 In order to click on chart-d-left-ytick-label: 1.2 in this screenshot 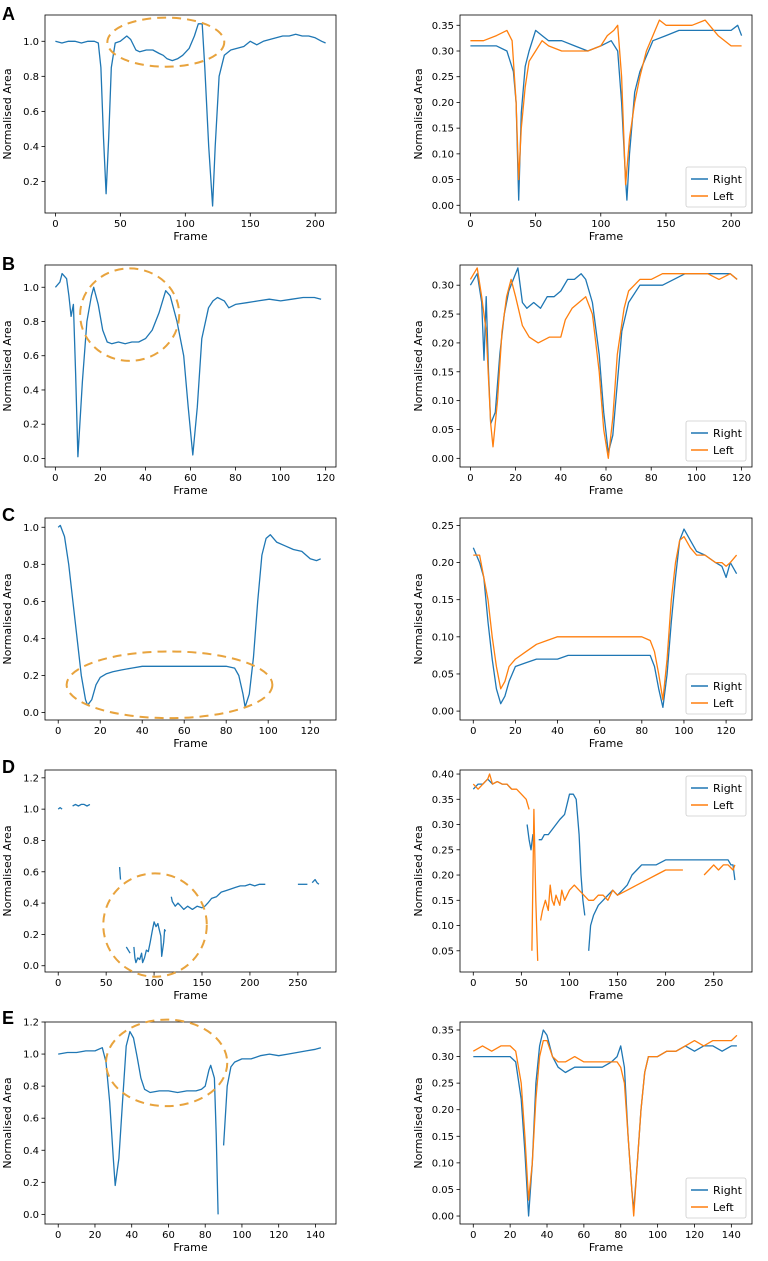, I will do `click(31, 778)`.